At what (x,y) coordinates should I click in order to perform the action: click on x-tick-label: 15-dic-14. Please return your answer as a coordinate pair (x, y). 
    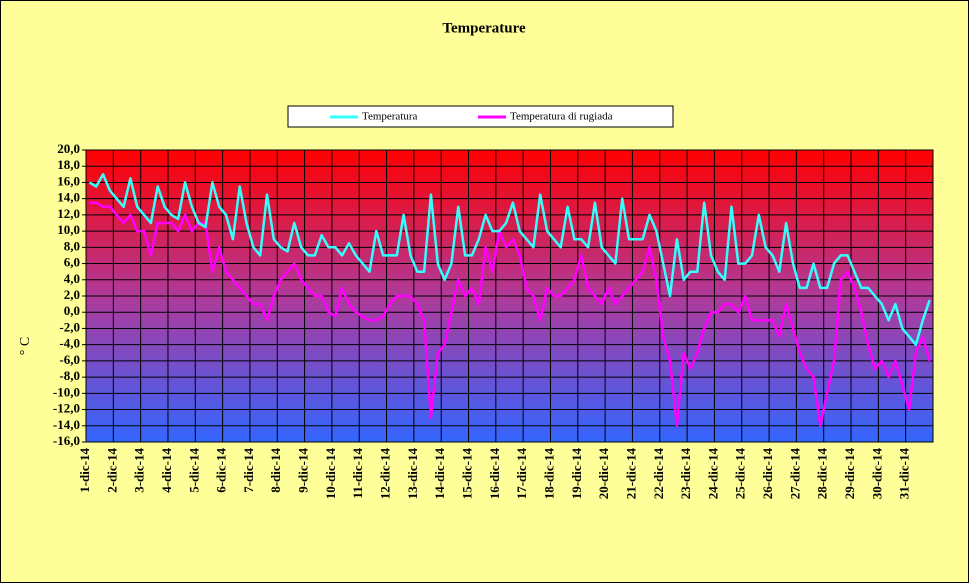
    Looking at the image, I should click on (467, 474).